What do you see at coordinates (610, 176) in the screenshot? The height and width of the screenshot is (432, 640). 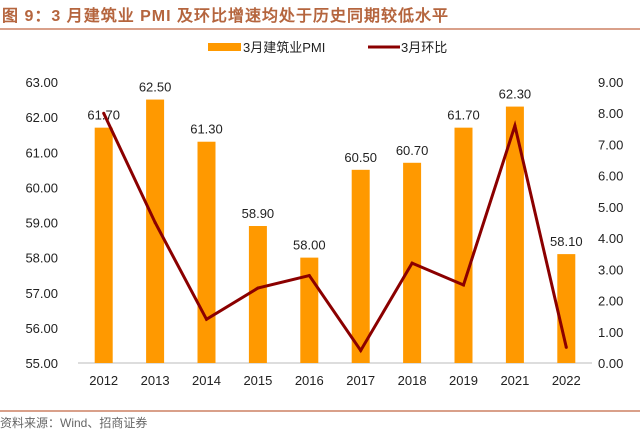 I see `right-tick-label: 6.00` at bounding box center [610, 176].